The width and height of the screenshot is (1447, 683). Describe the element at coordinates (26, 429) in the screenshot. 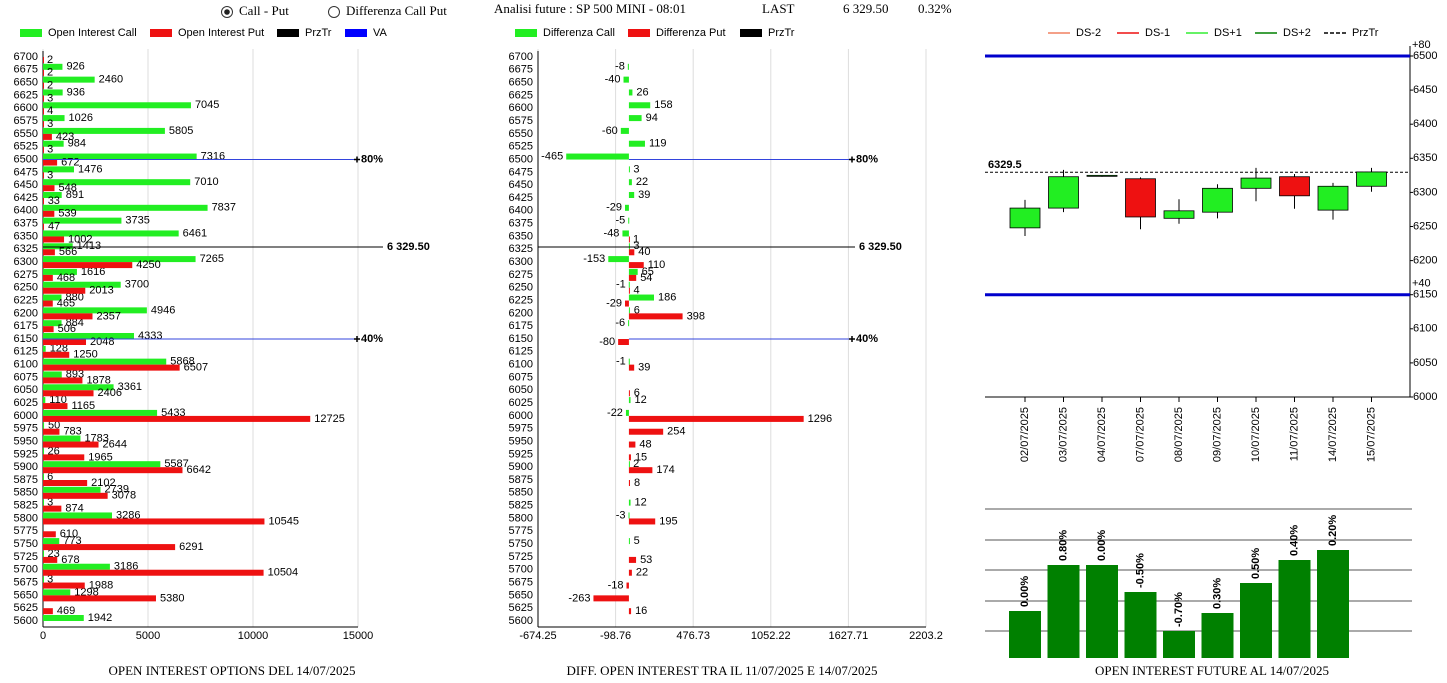

I see `y-tick-label: 5975` at that location.